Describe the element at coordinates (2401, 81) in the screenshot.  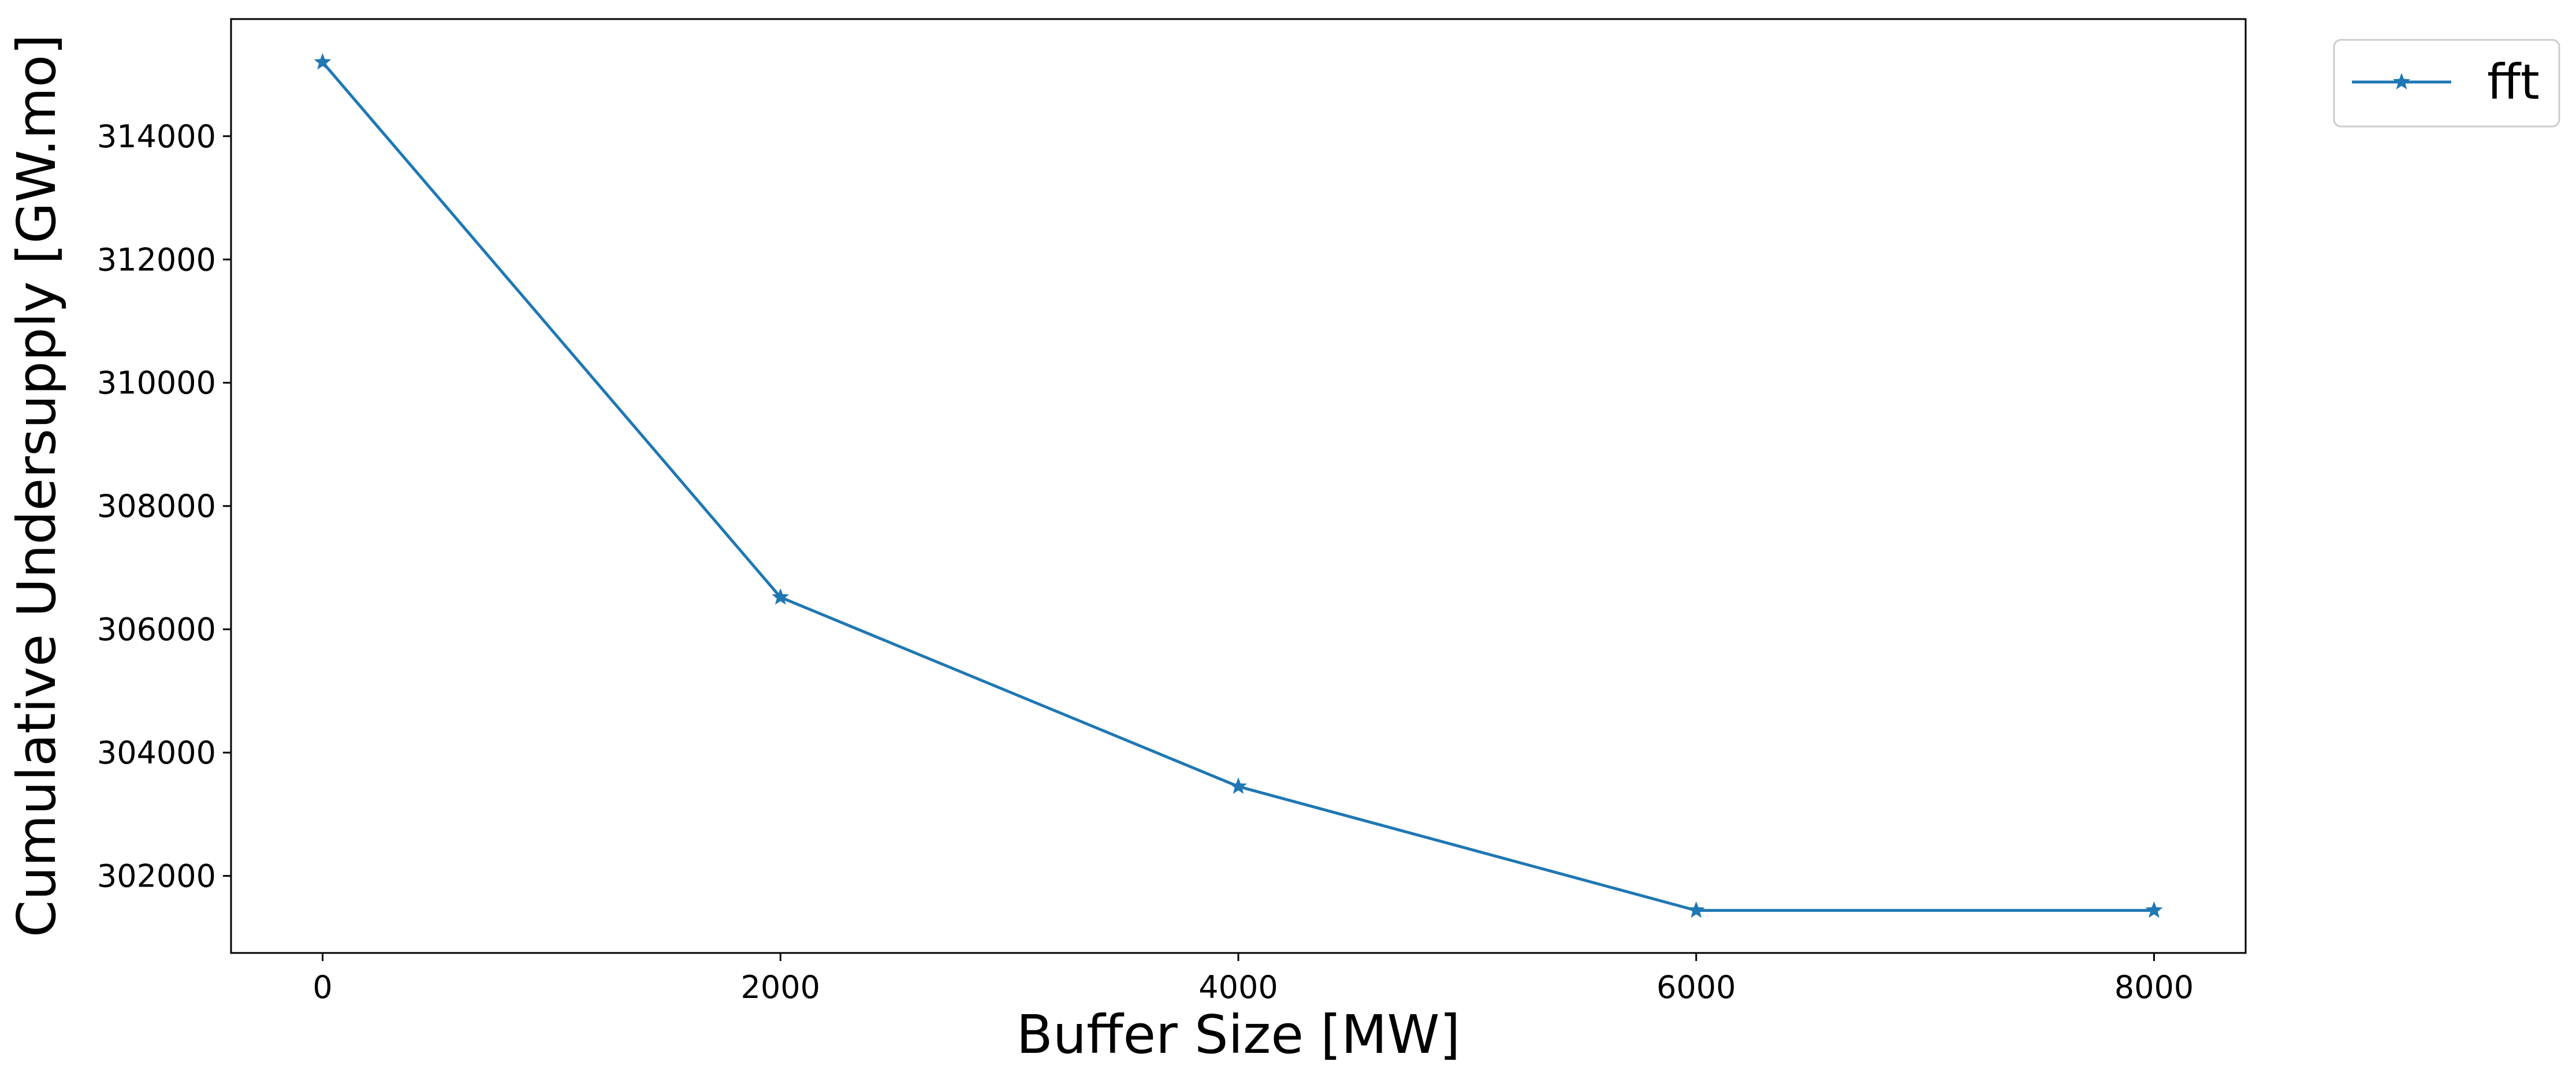
I see `legend-marker-fft` at that location.